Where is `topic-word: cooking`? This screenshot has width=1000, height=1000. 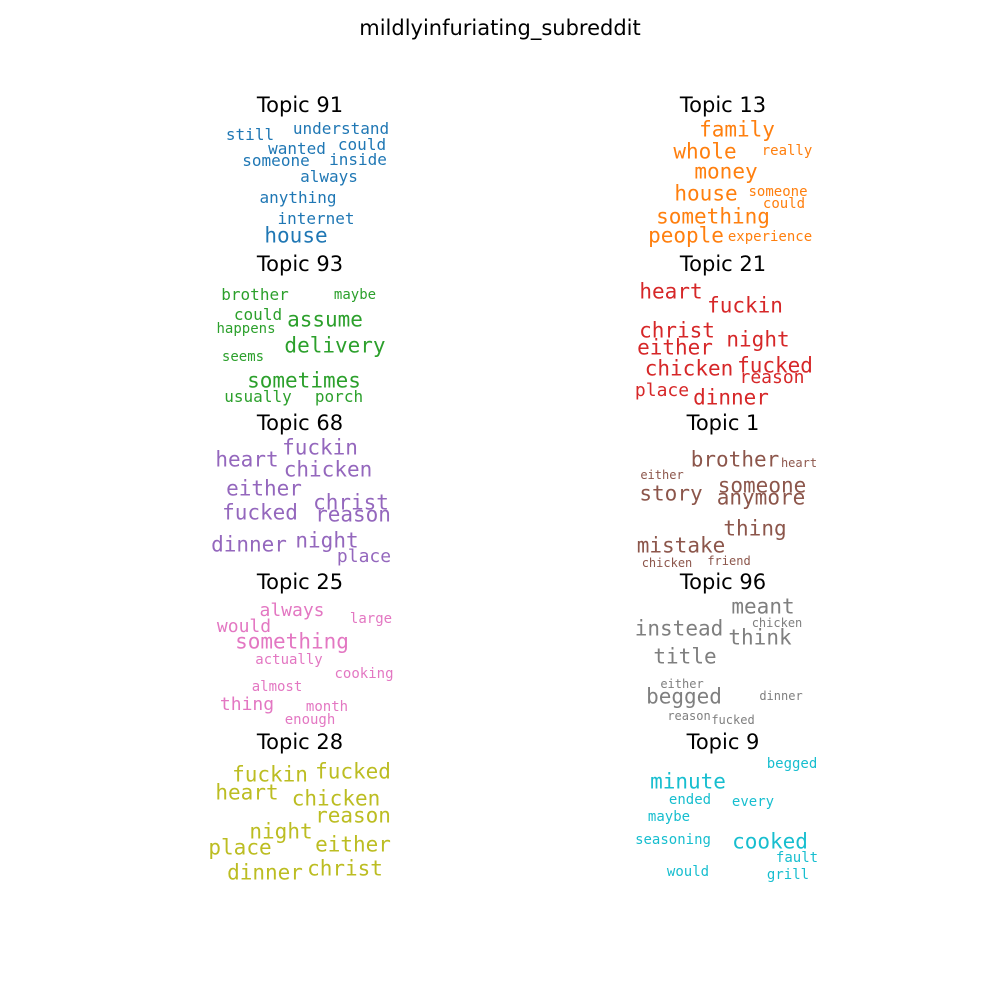
topic-word: cooking is located at coordinates (364, 674).